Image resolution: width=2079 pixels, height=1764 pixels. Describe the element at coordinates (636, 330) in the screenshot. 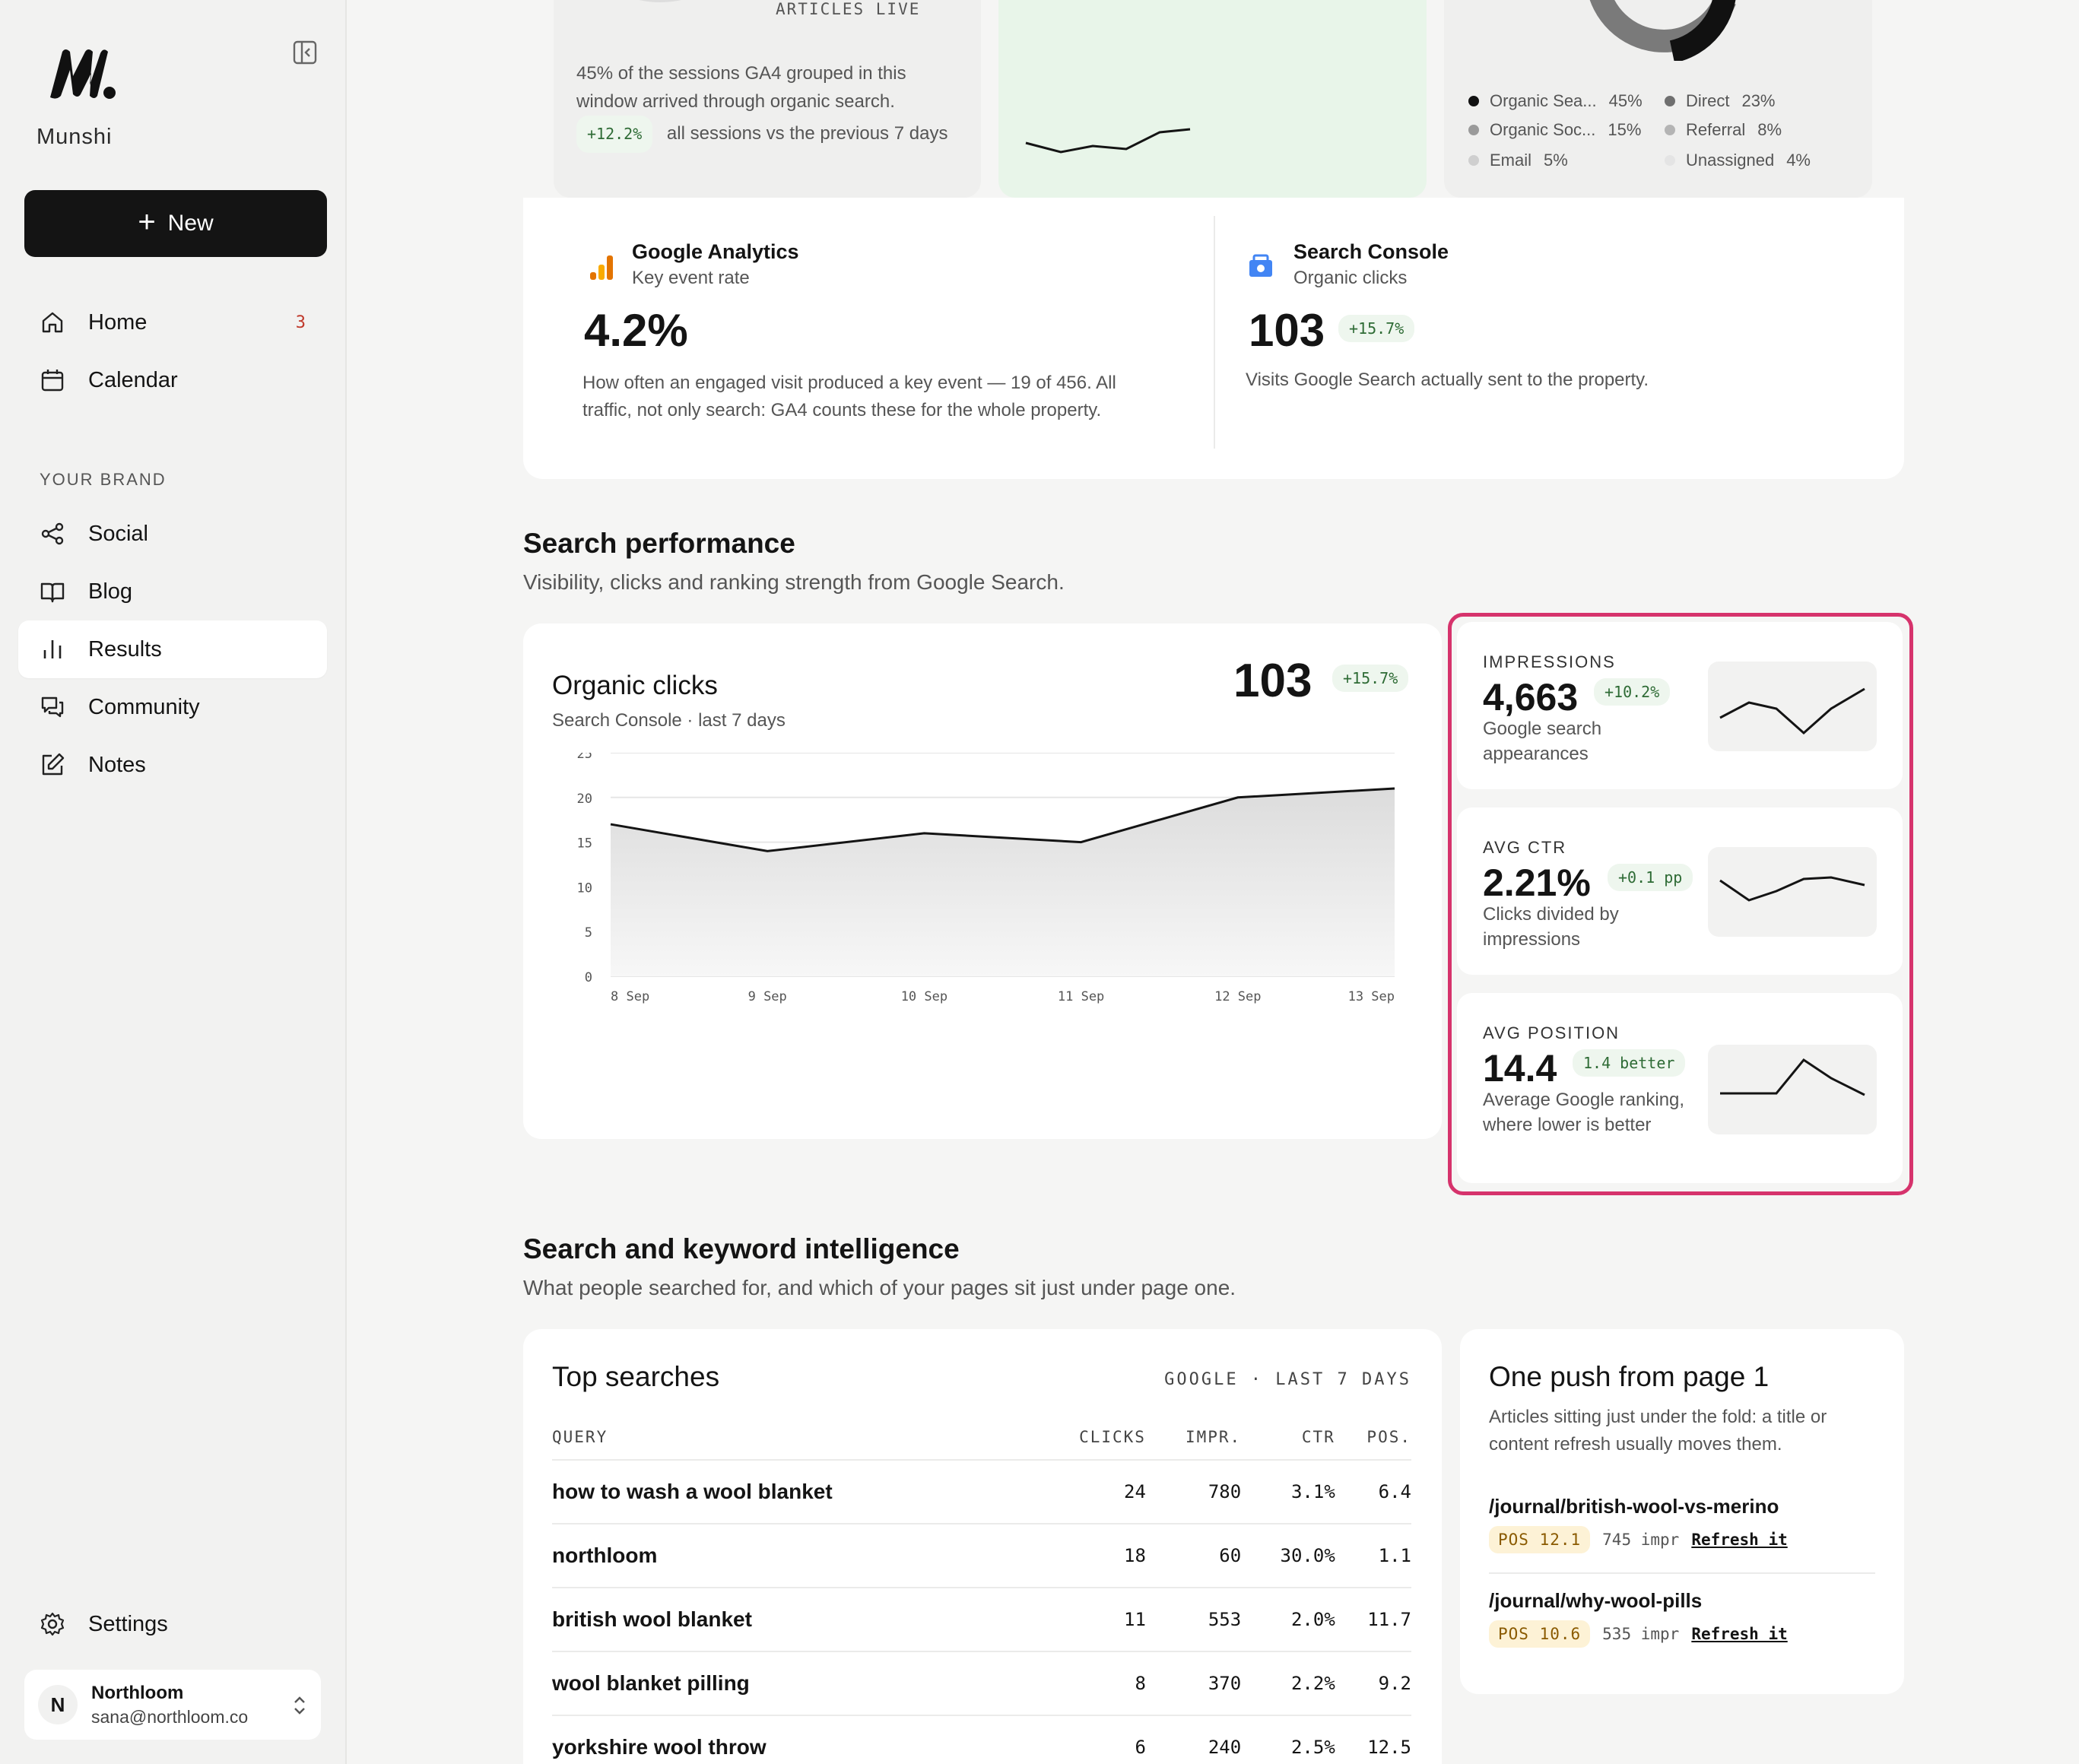

I see `ga-value: 4.2%` at that location.